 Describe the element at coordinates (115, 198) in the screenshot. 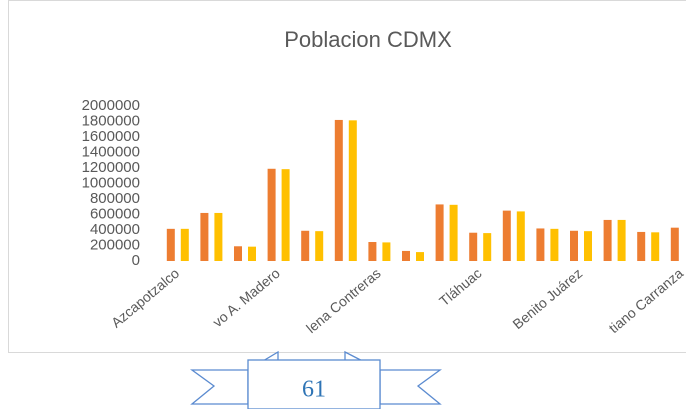

I see `y-tick-label: 800000` at that location.